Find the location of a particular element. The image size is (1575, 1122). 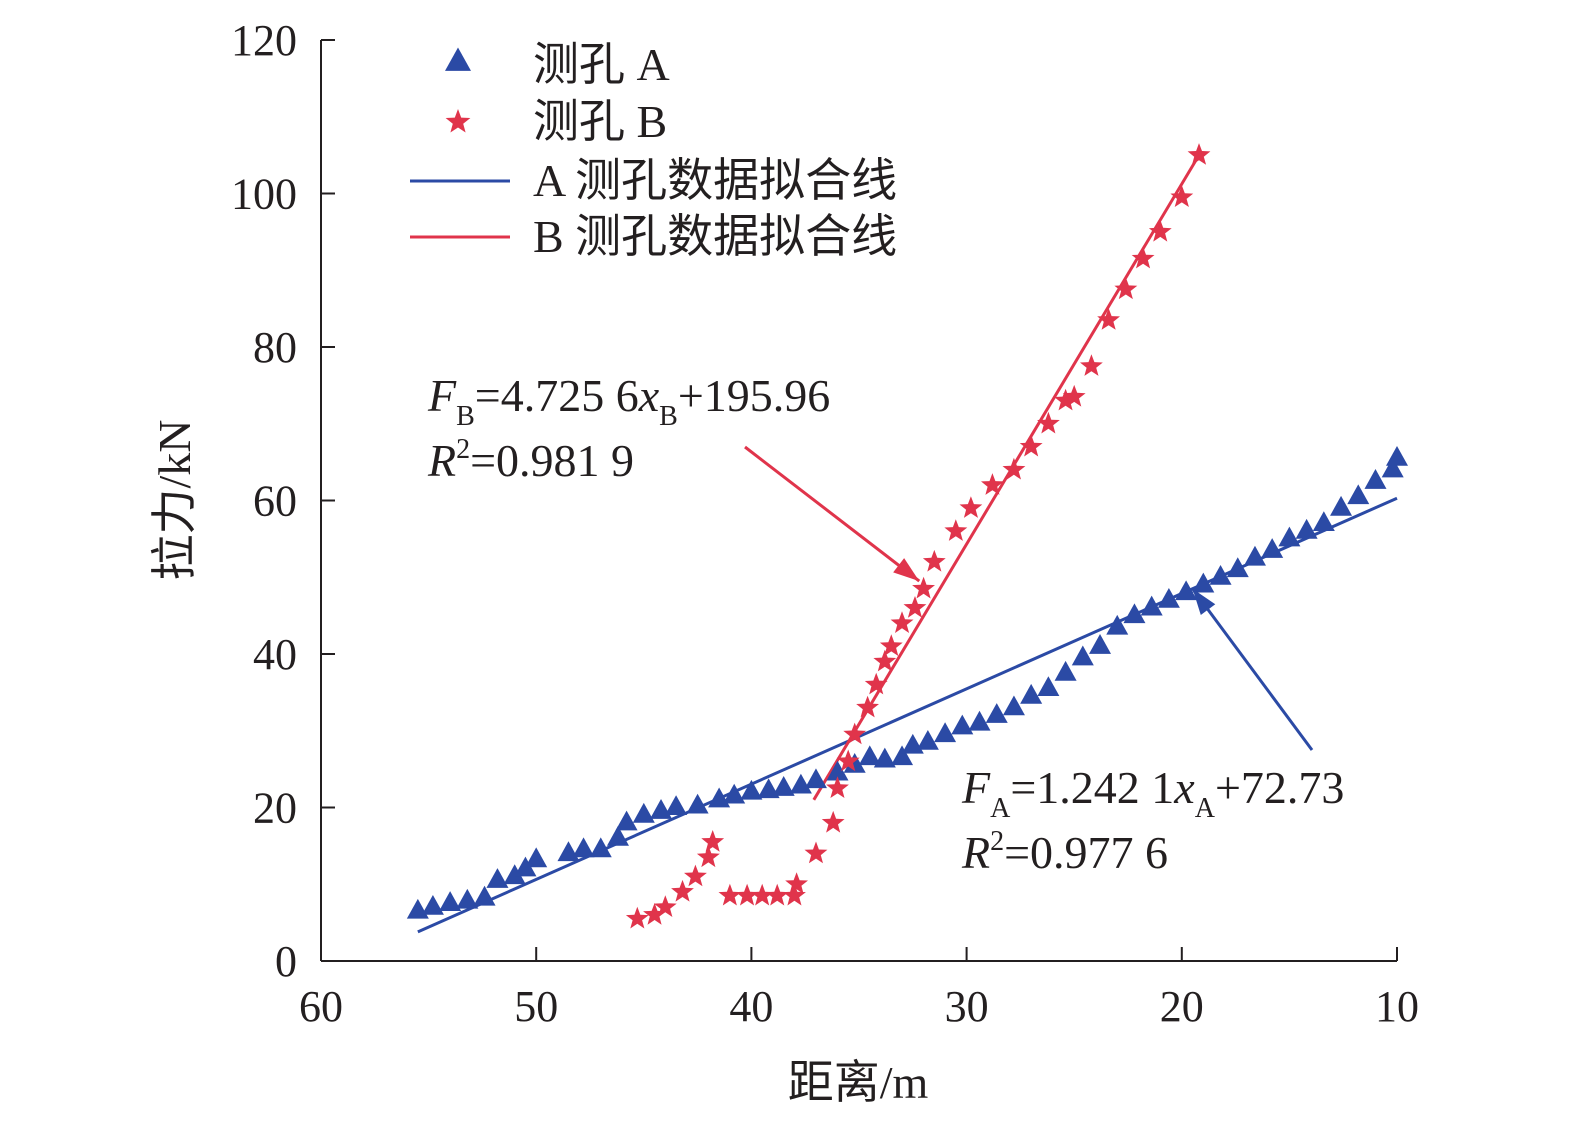

legend-label-a: 测孔 A is located at coordinates (601, 64).